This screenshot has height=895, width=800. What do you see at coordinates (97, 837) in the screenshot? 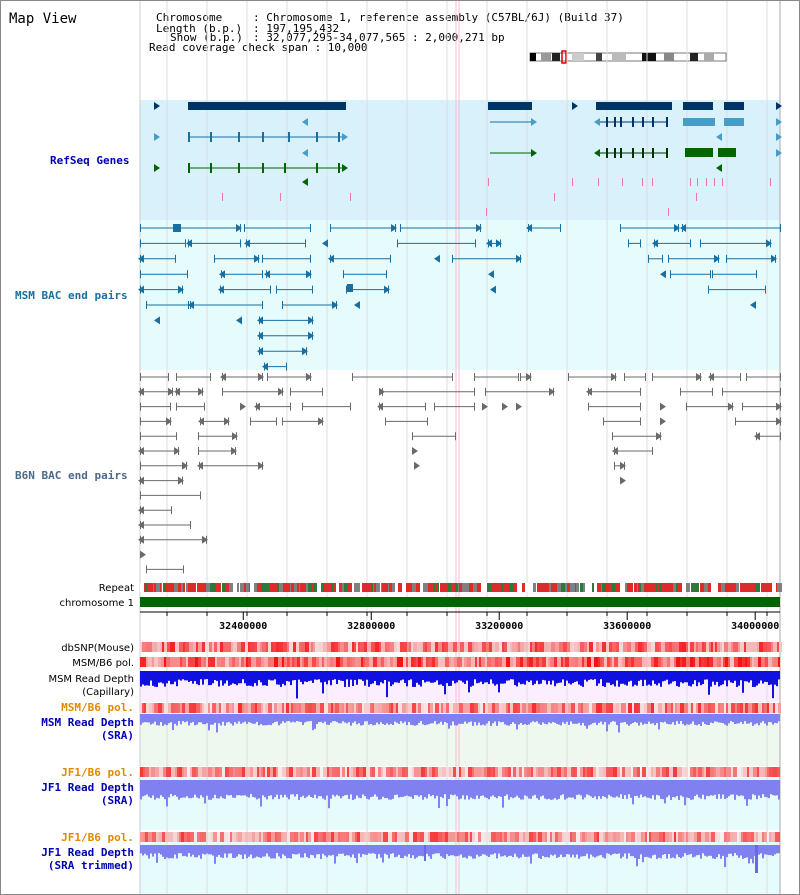
I see `jf1-b6-pol-2-label: JF1/B6 pol.` at bounding box center [97, 837].